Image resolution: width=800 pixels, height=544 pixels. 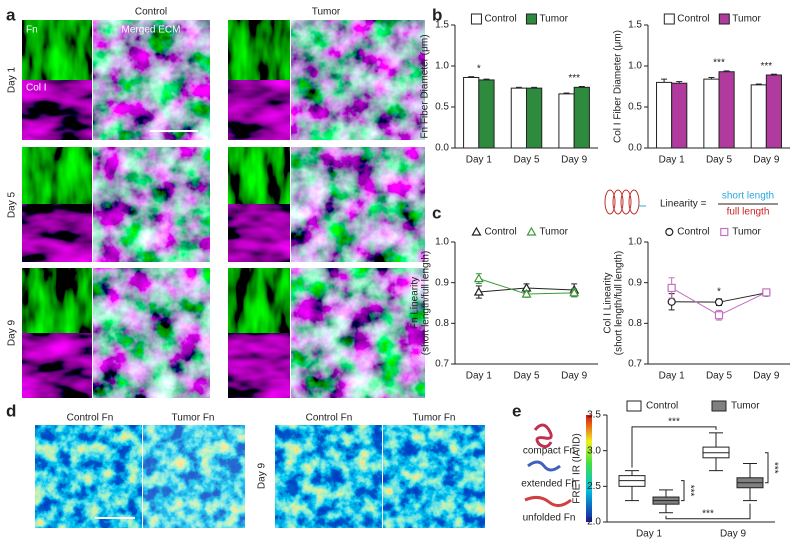 I want to click on fn-icons, so click(x=548, y=465).